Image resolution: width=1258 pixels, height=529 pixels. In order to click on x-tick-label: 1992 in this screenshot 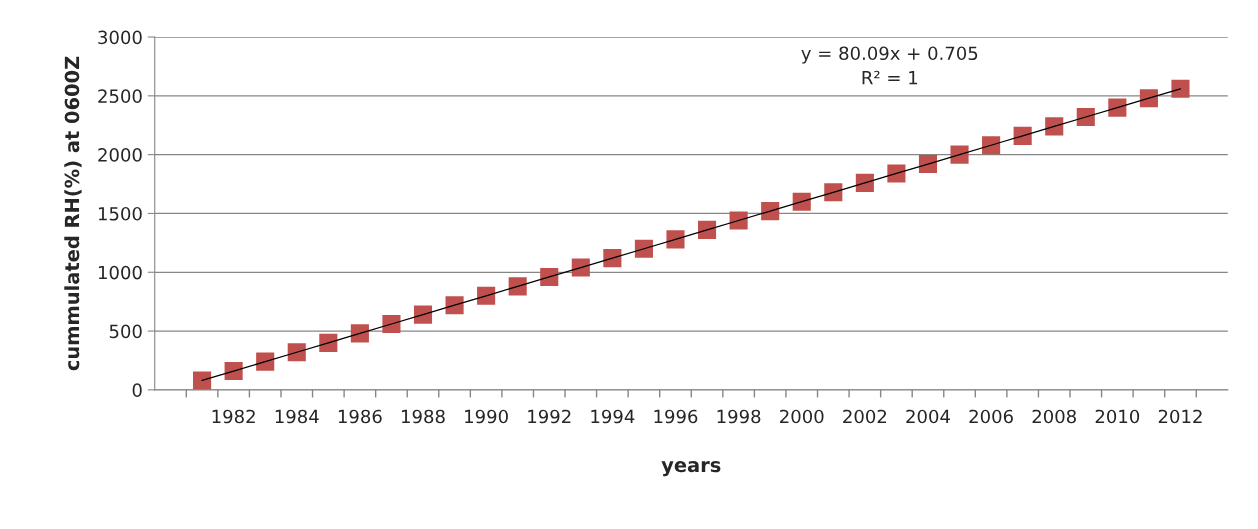, I will do `click(549, 416)`.